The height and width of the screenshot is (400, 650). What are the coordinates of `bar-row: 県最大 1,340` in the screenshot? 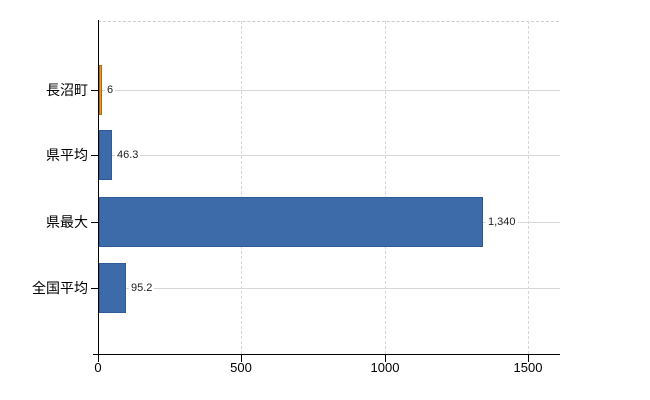 It's located at (325, 222).